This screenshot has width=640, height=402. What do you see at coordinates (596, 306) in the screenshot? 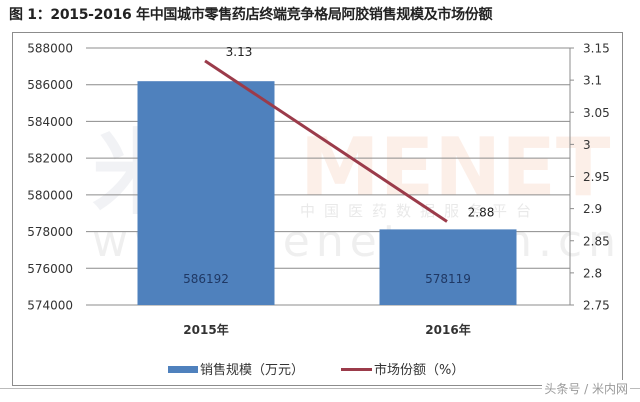
I see `right-axis-tick: 2.75` at bounding box center [596, 306].